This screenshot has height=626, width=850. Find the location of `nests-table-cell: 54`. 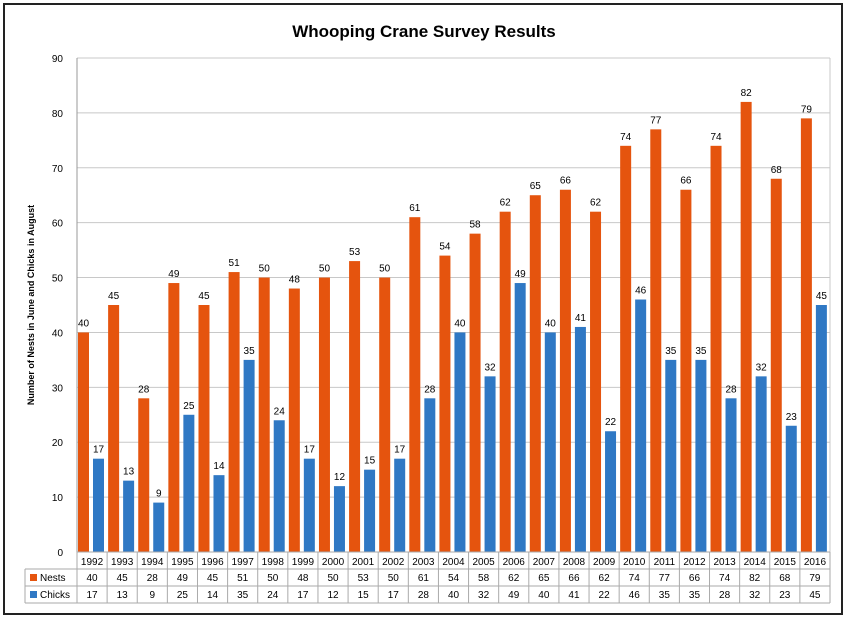

nests-table-cell: 54 is located at coordinates (454, 578).